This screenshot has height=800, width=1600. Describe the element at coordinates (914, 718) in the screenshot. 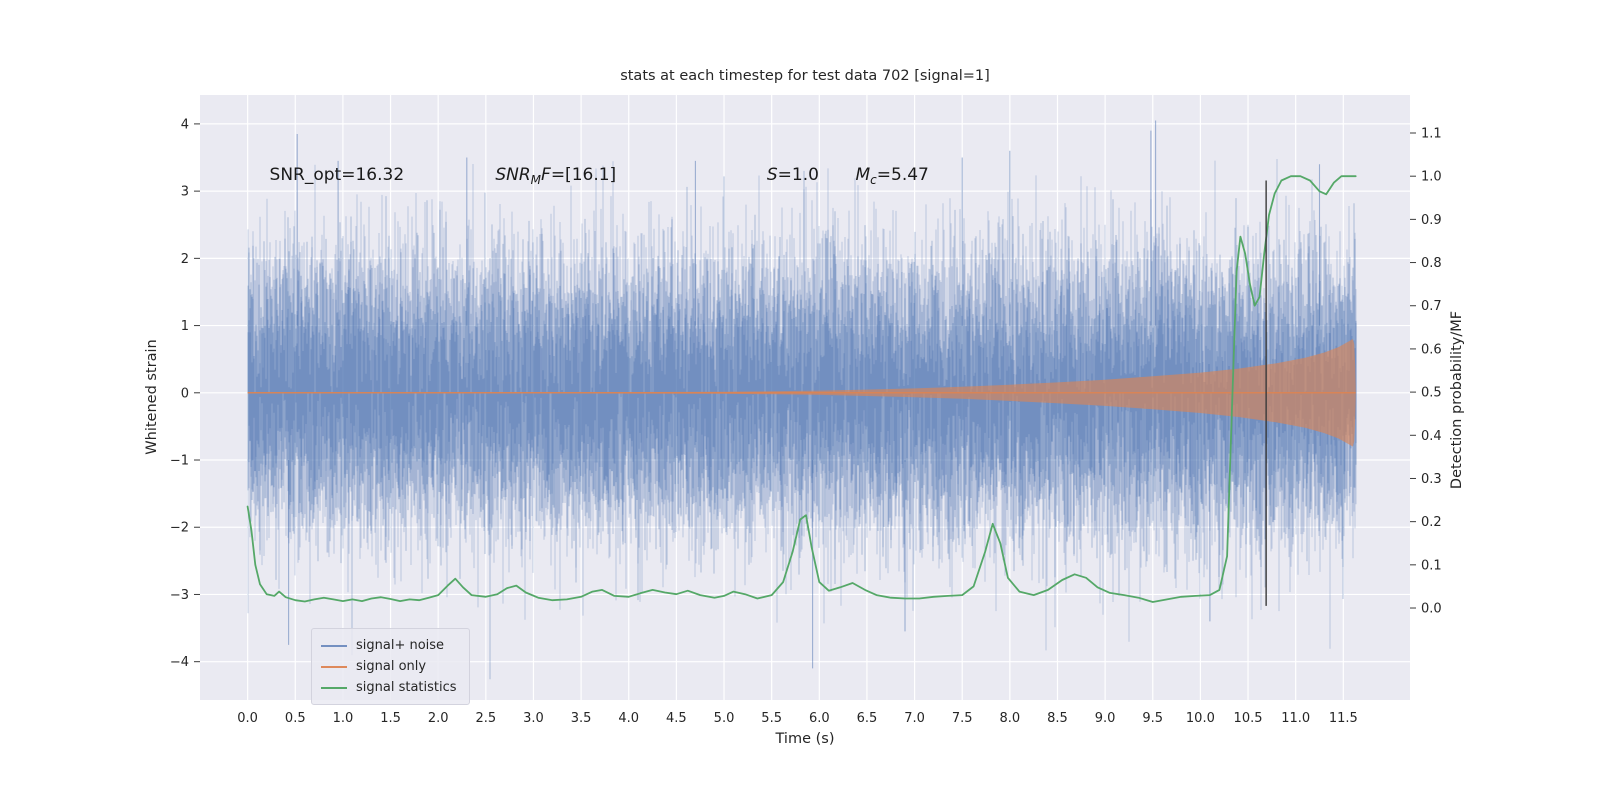

I see `x-tick-label: 7.0` at that location.